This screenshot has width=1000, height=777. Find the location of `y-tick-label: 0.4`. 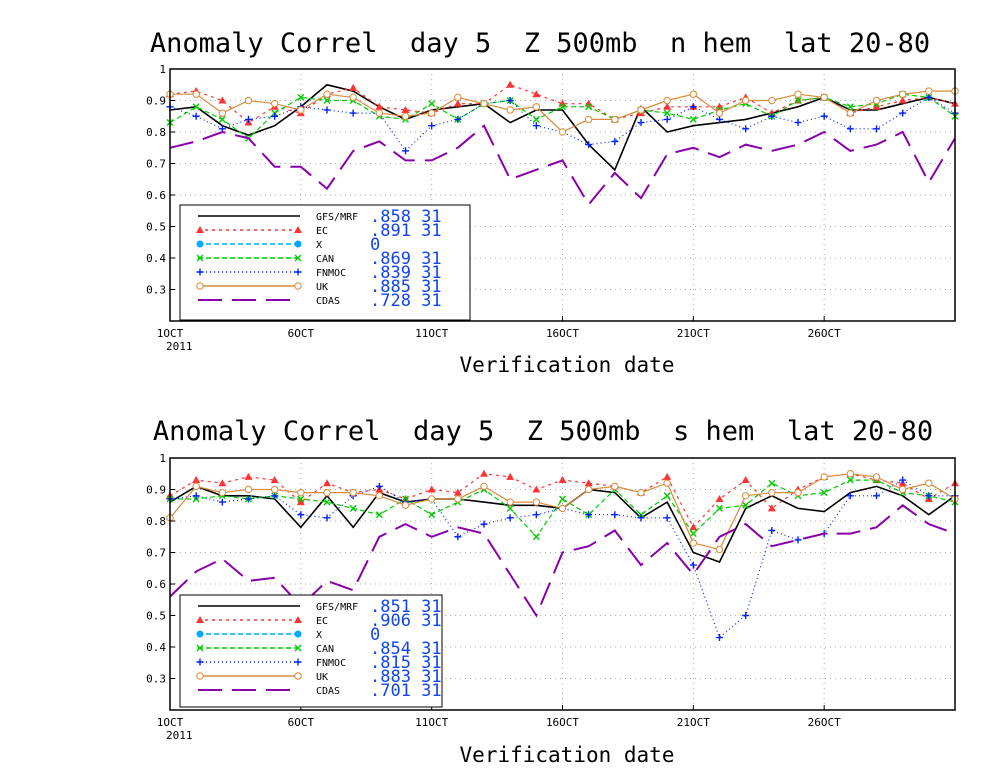

y-tick-label: 0.4 is located at coordinates (156, 258).